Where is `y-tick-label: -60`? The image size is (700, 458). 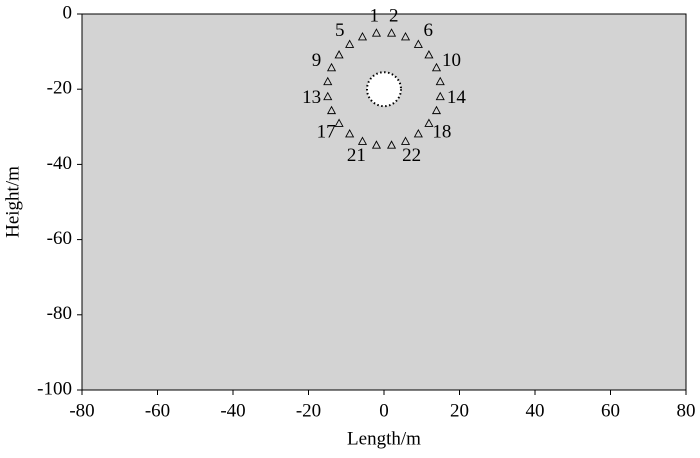
y-tick-label: -60 is located at coordinates (59, 238).